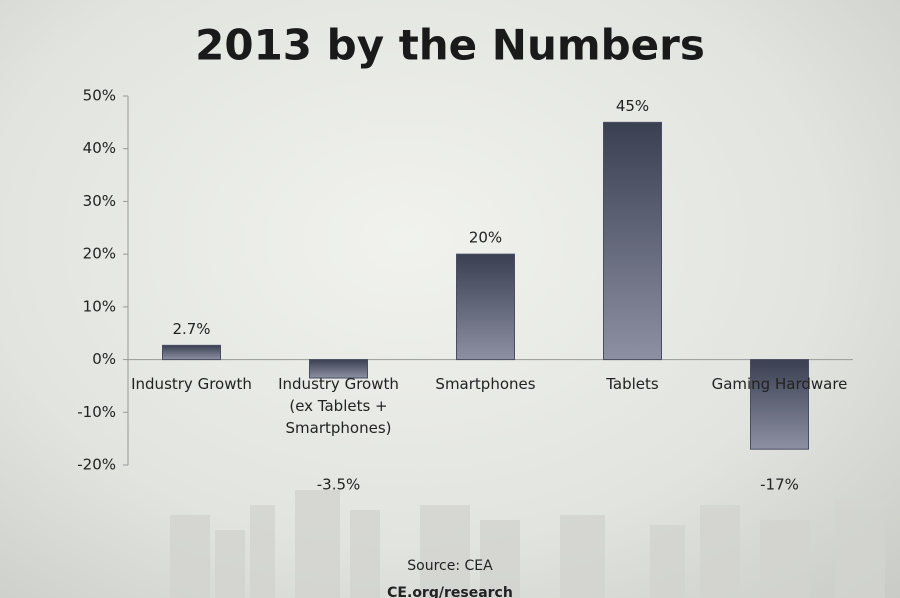  I want to click on url: CE.org/research, so click(450, 591).